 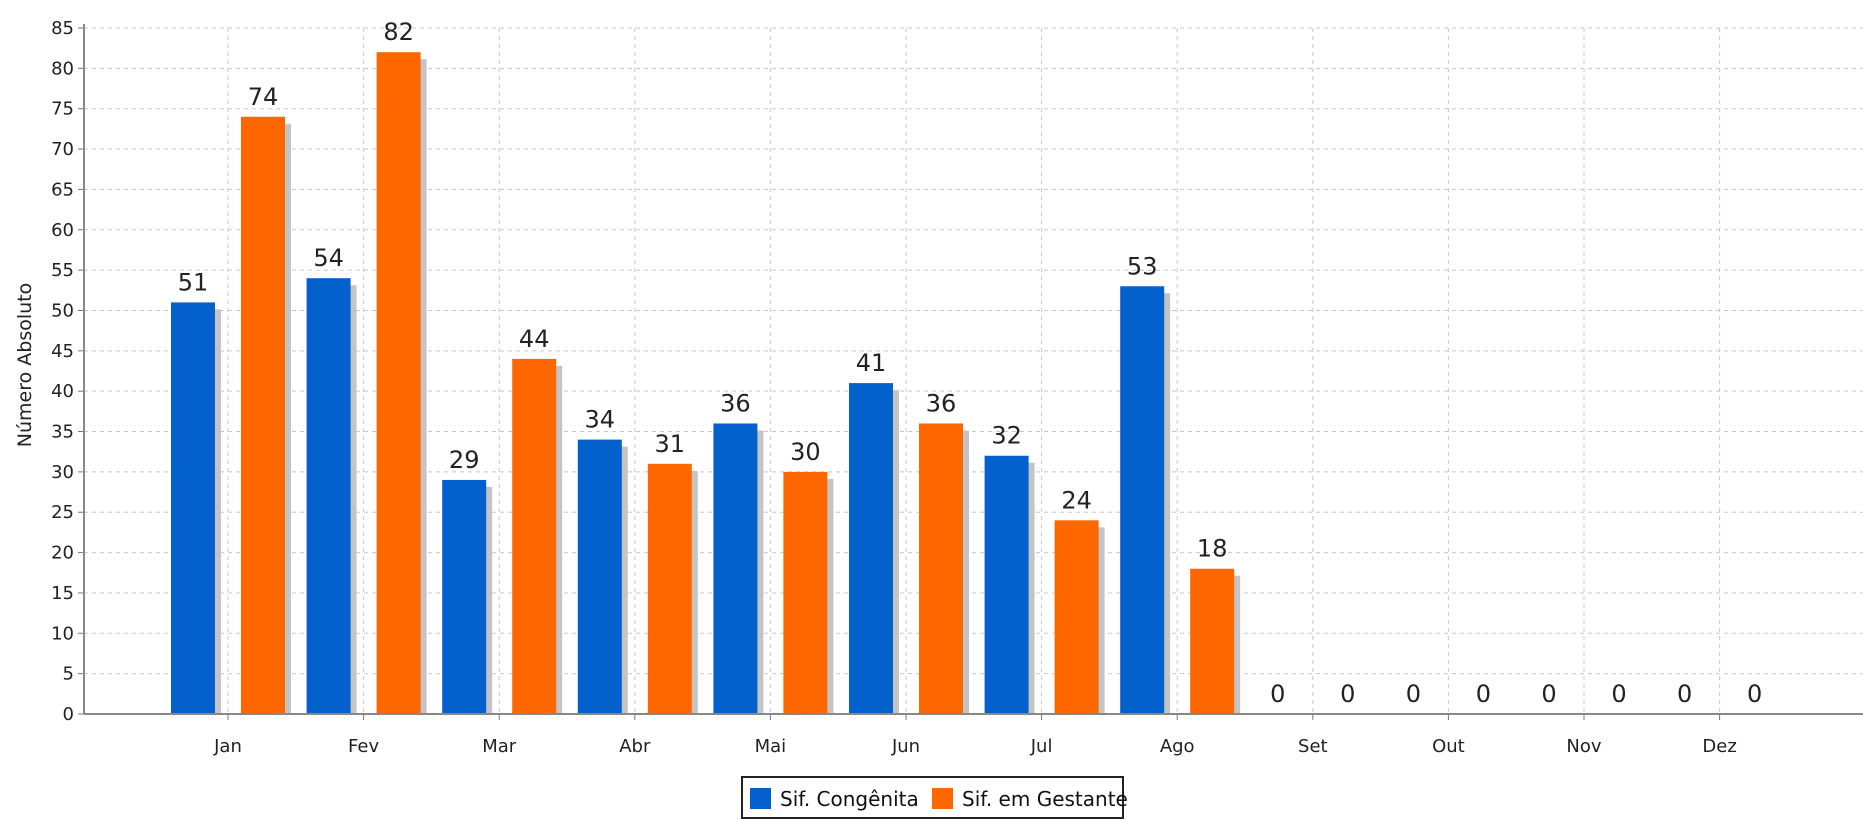 I want to click on y-axis-title: Número Absoluto, so click(x=25, y=365).